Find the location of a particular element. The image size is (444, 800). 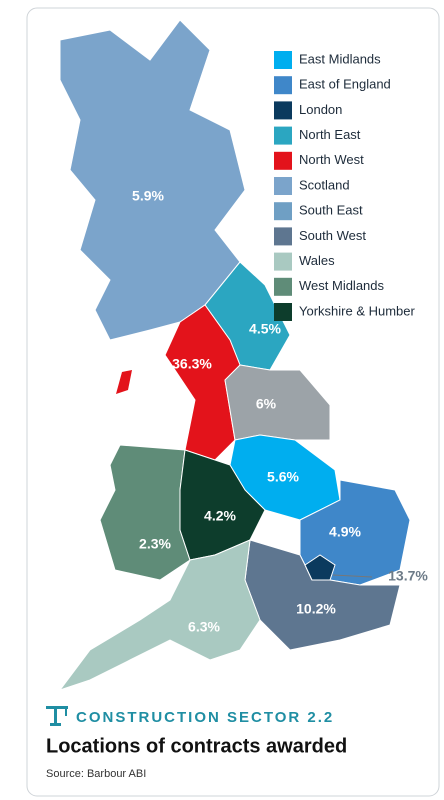

region-label: 5.9% is located at coordinates (148, 196).